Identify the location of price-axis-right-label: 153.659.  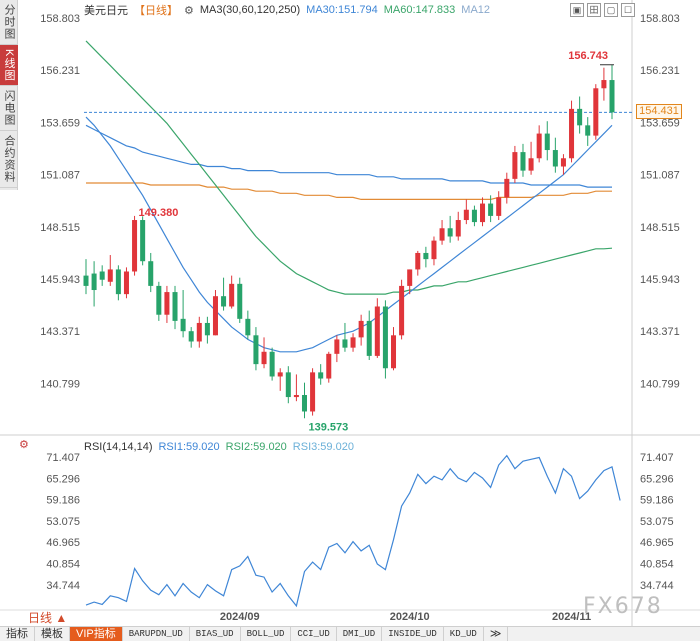
(660, 123).